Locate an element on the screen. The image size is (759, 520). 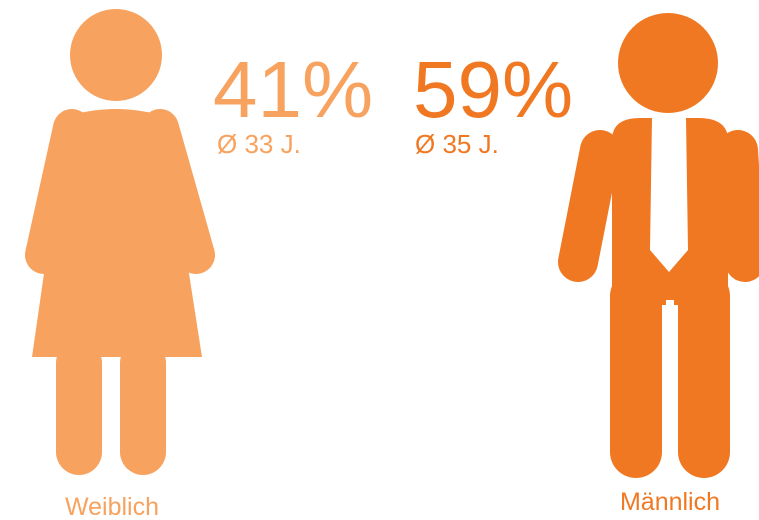
female-arm is located at coordinates (178, 191).